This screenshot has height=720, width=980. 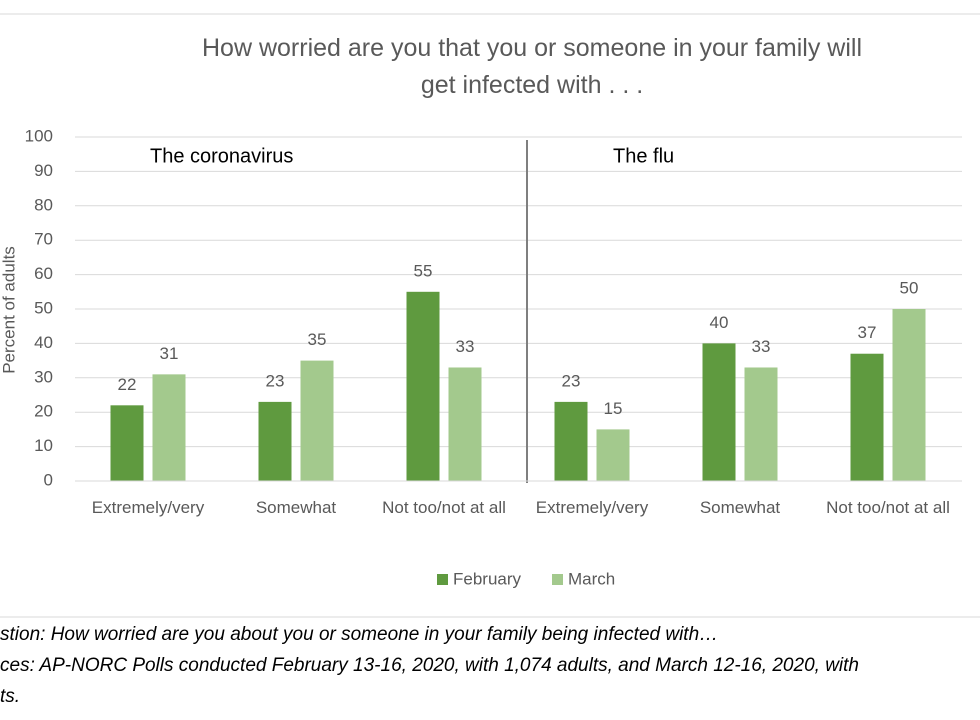 I want to click on data-label: 55, so click(x=423, y=270).